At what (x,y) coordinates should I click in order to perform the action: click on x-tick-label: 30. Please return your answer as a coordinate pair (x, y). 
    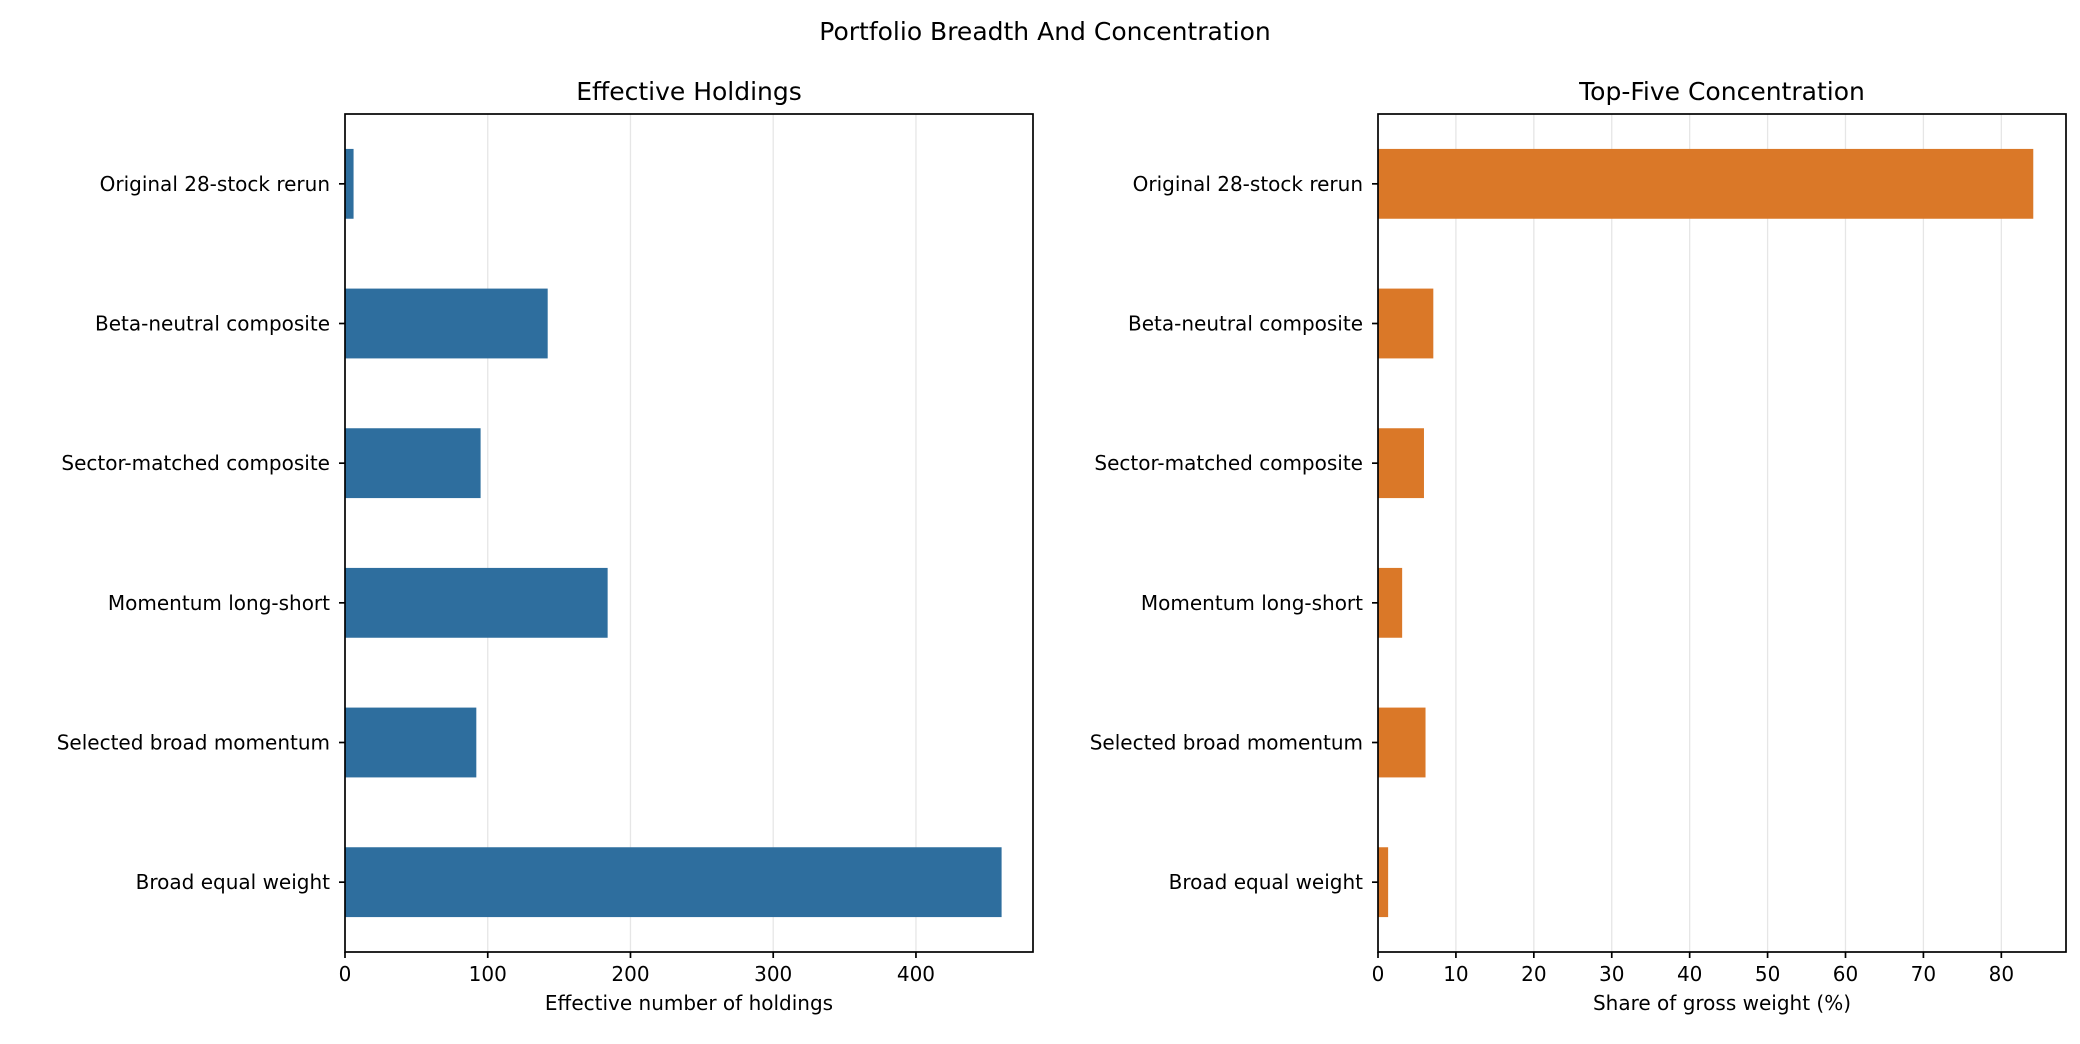
    Looking at the image, I should click on (1611, 974).